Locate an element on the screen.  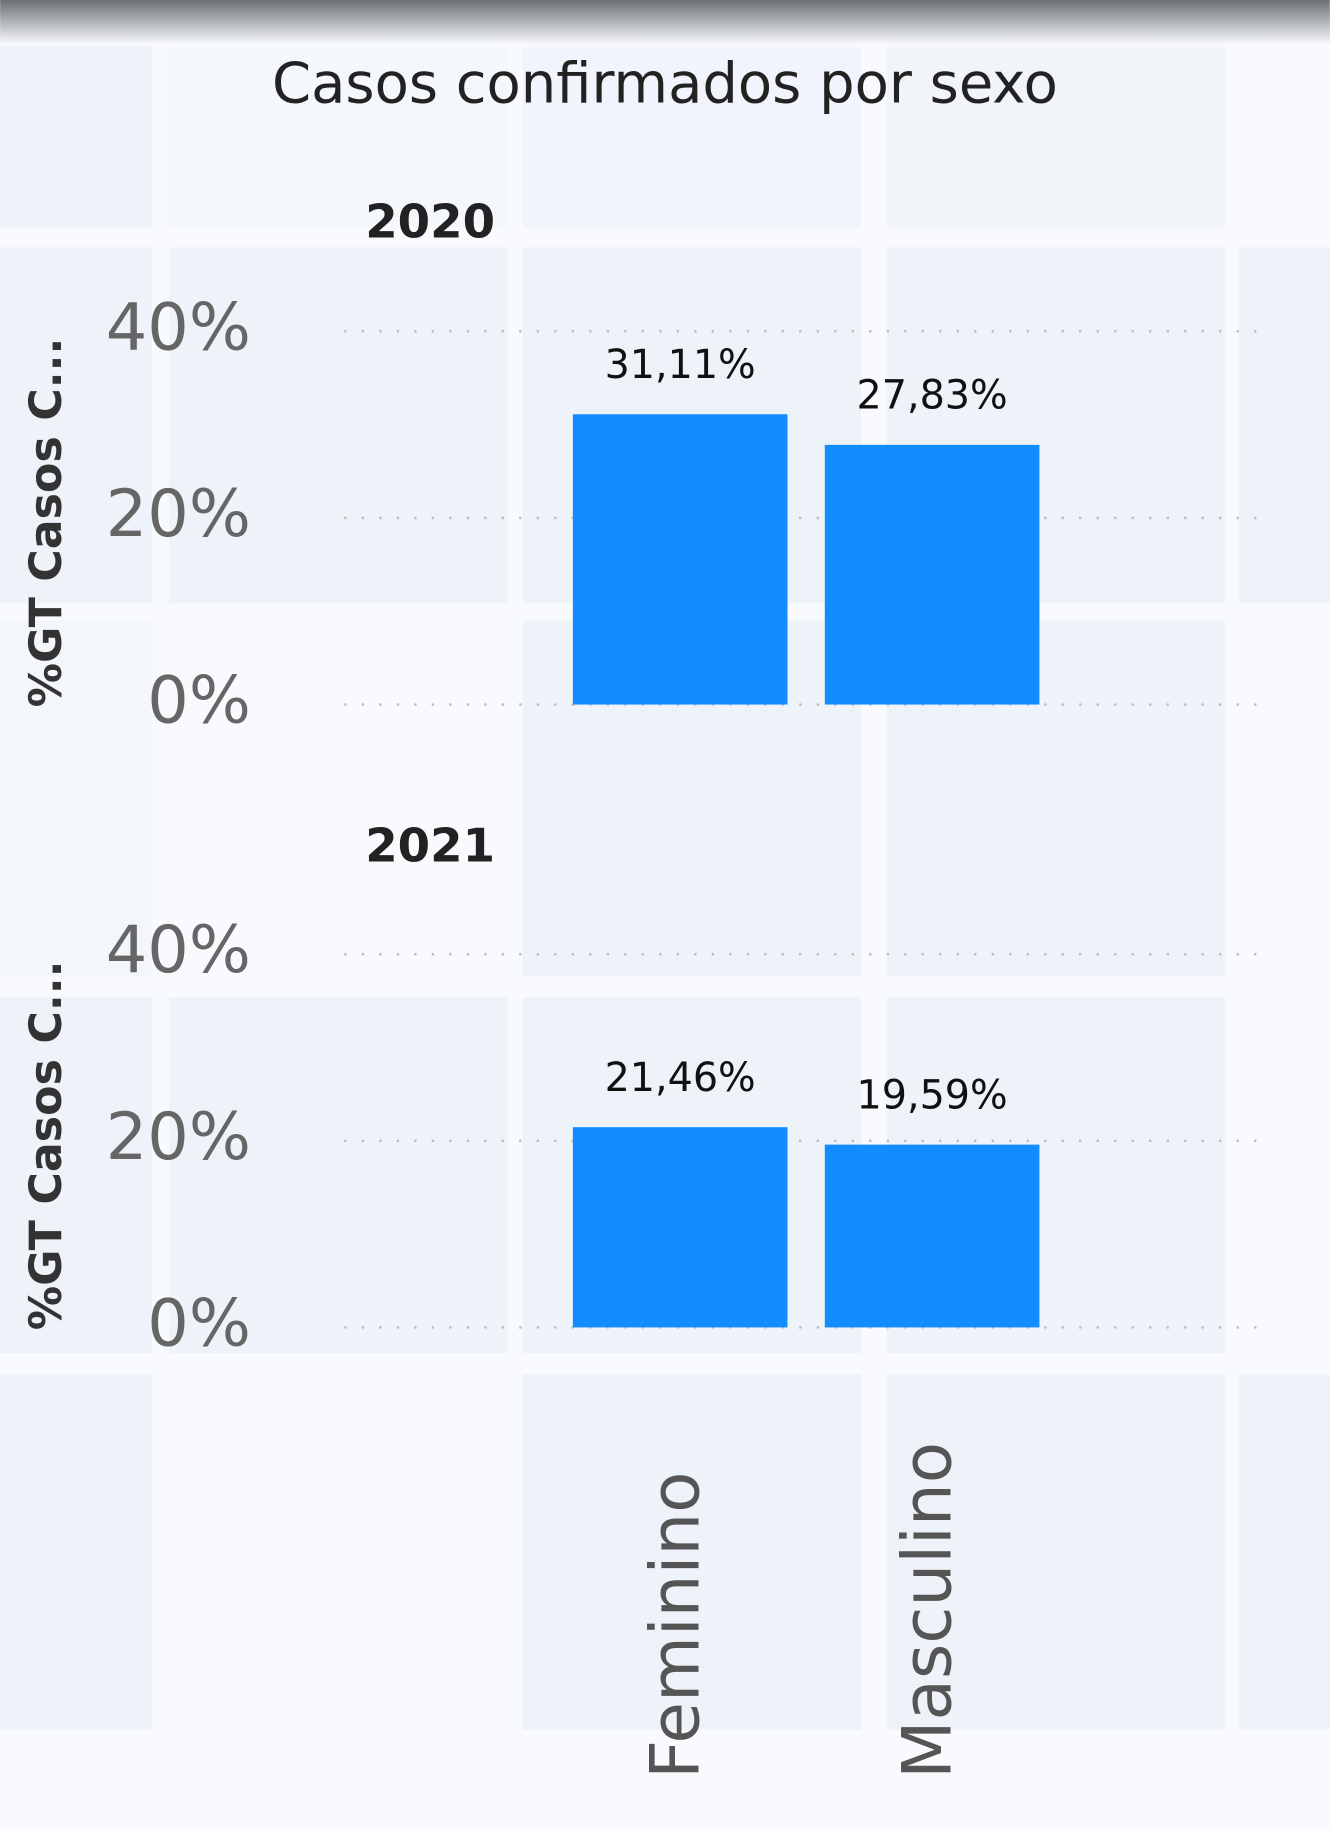
data-label: 27,83% is located at coordinates (932, 396).